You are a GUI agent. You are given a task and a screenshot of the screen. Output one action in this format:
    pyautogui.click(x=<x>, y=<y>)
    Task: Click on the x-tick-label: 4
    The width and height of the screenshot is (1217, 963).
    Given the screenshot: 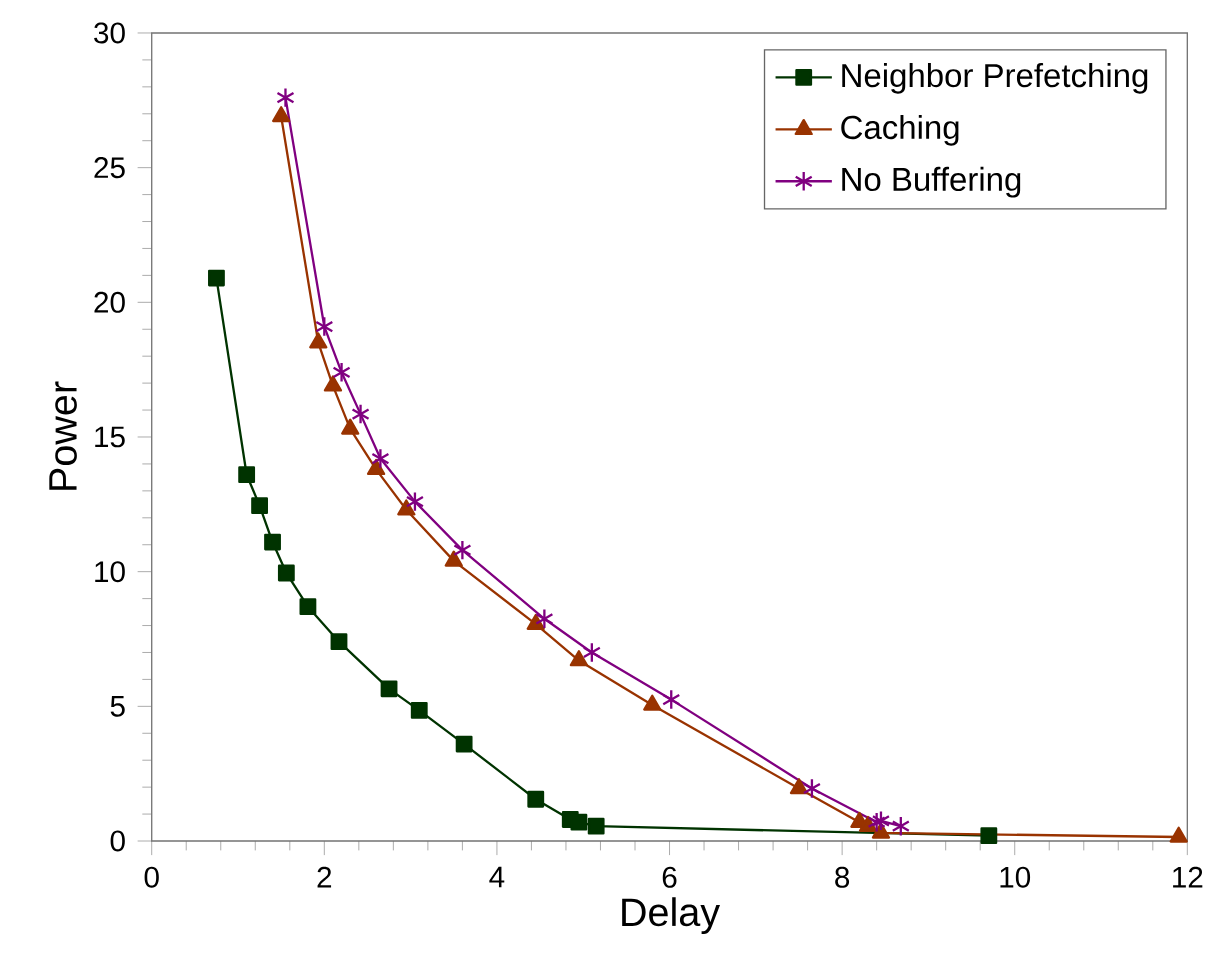 What is the action you would take?
    pyautogui.click(x=497, y=877)
    